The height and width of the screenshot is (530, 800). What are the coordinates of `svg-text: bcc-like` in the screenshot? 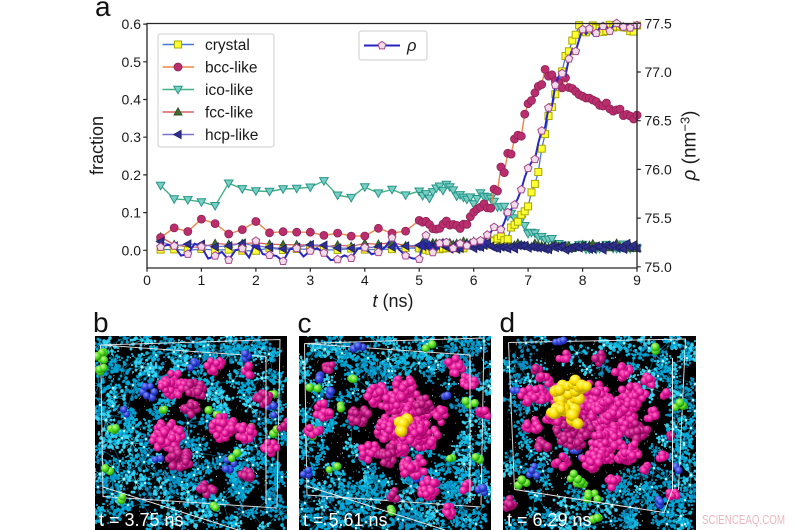 It's located at (231, 68).